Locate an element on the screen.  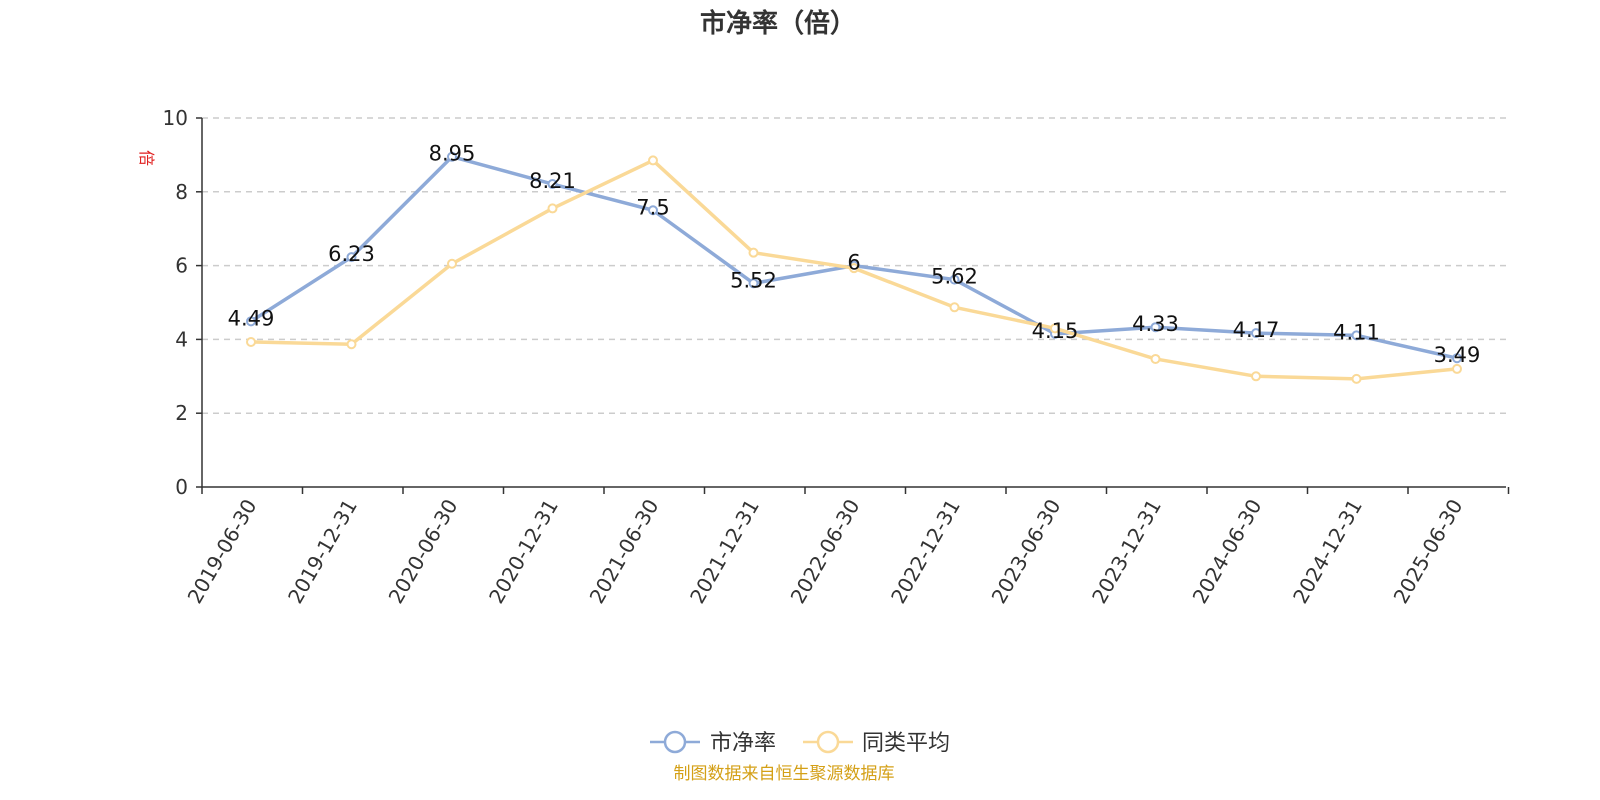
data-label: 8.21 is located at coordinates (552, 181).